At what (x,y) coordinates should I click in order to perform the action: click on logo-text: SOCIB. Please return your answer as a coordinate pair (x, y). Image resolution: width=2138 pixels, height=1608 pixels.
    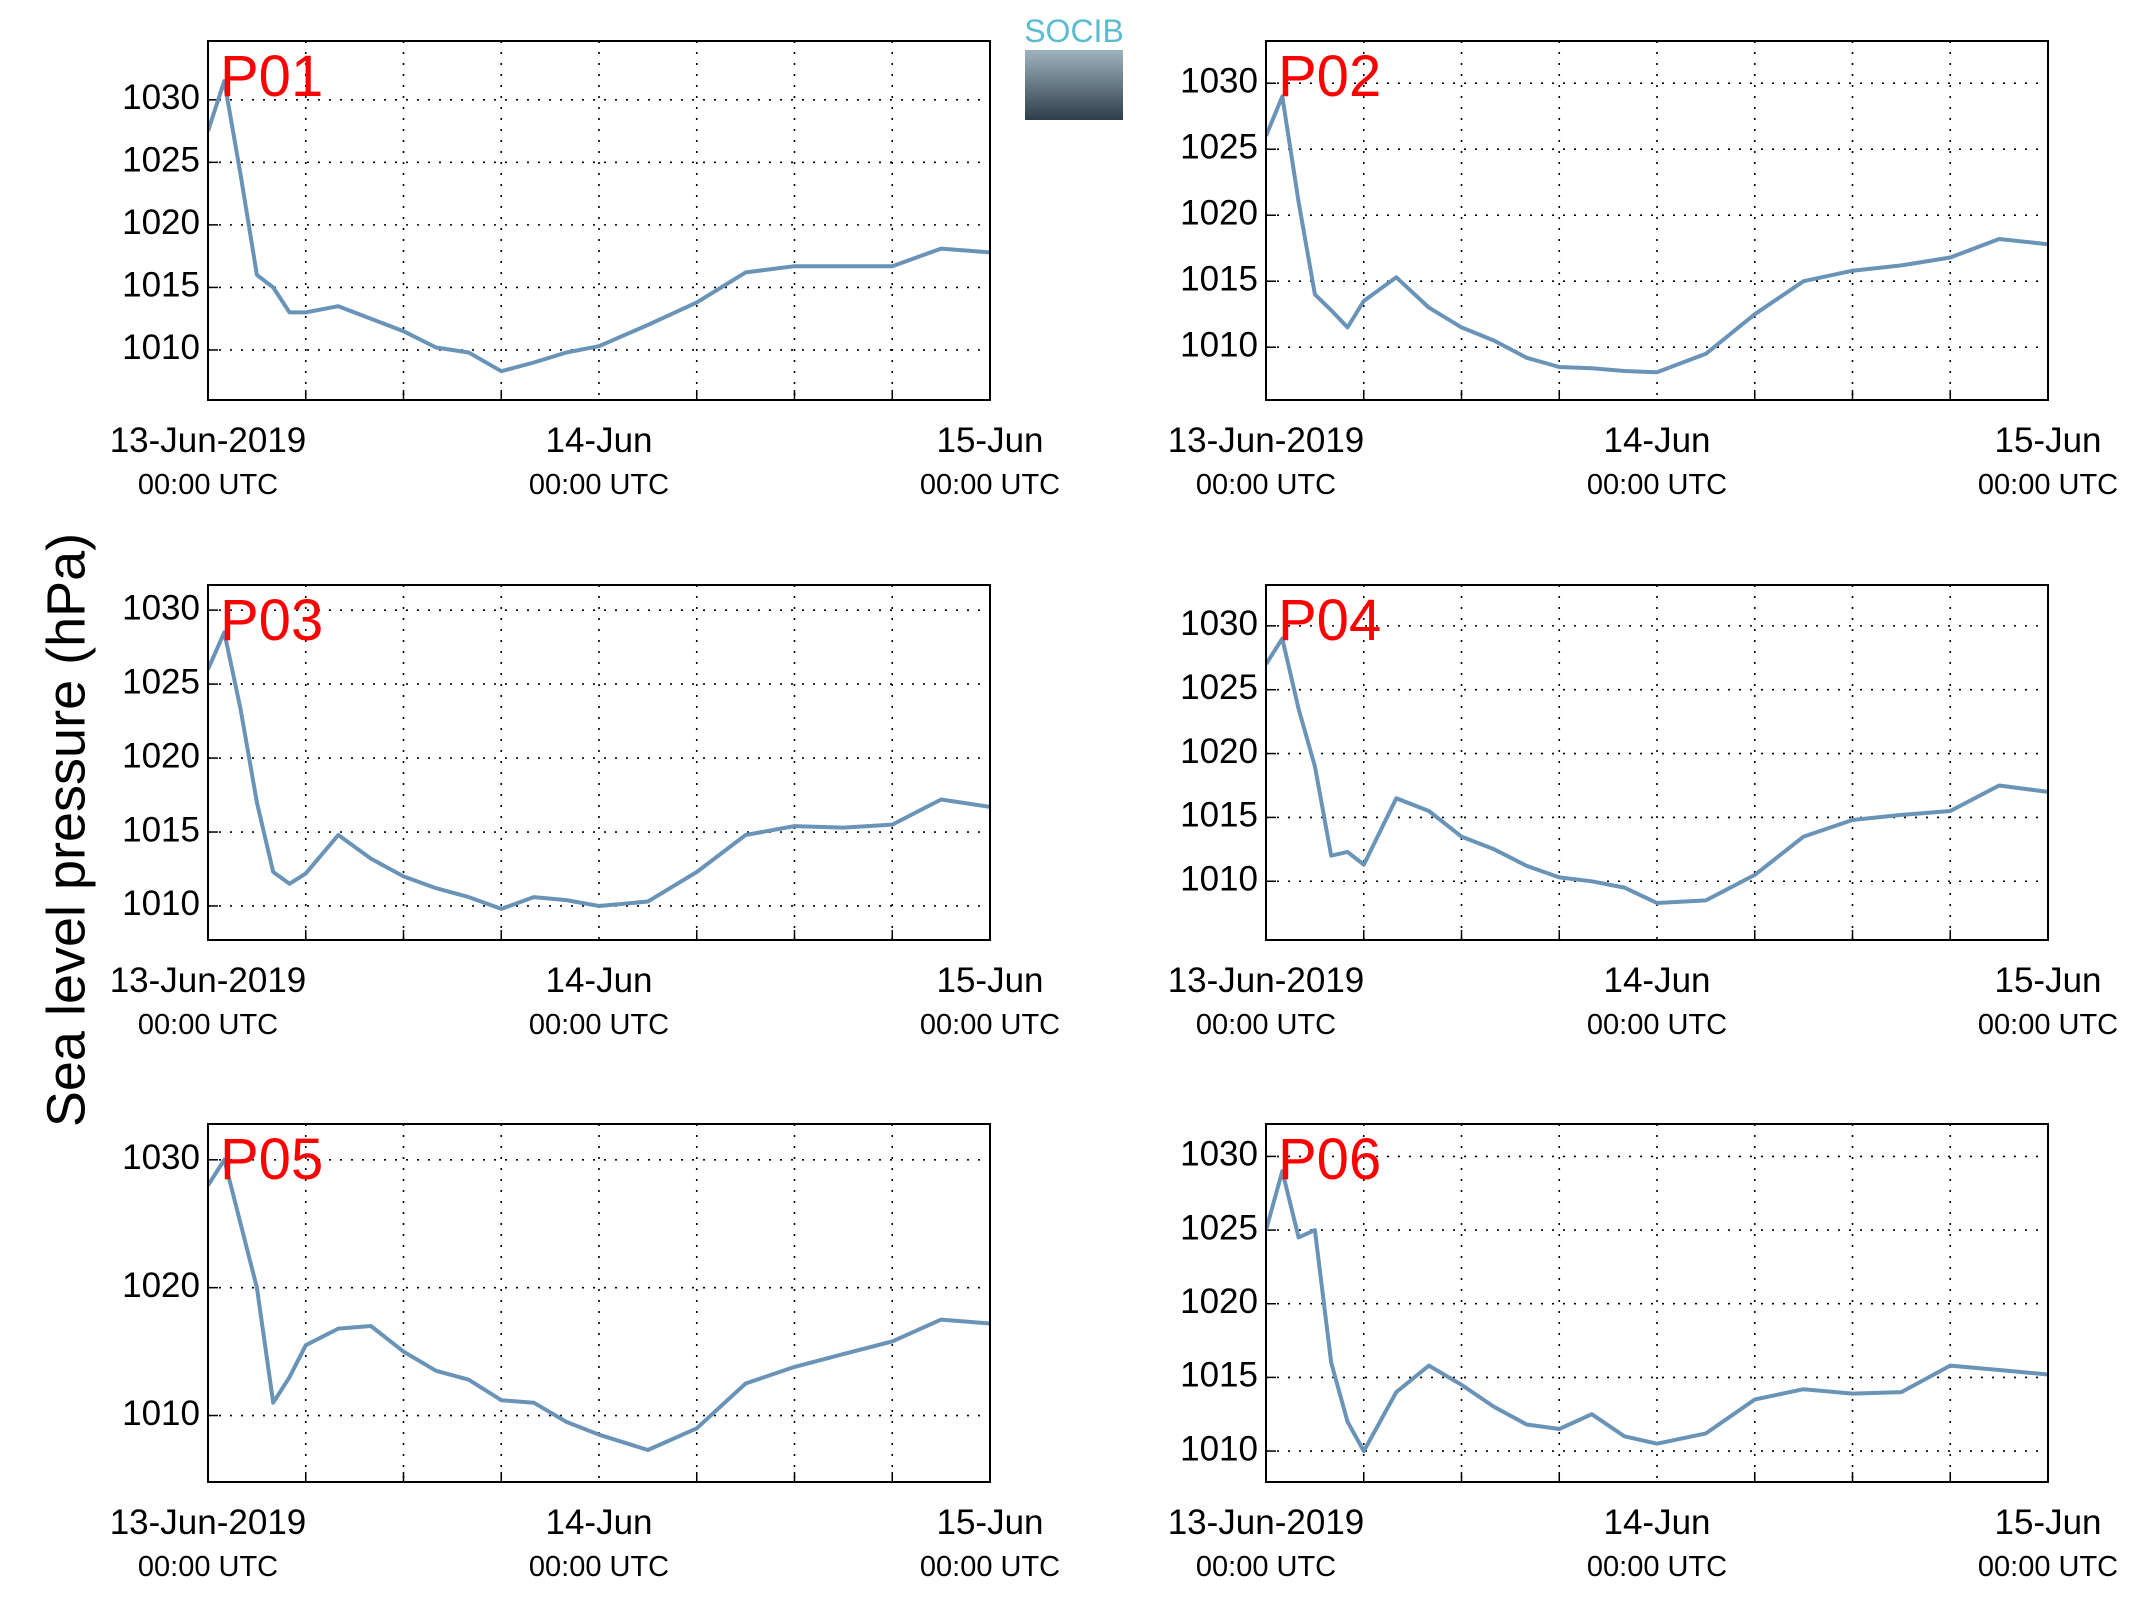
    Looking at the image, I should click on (1074, 31).